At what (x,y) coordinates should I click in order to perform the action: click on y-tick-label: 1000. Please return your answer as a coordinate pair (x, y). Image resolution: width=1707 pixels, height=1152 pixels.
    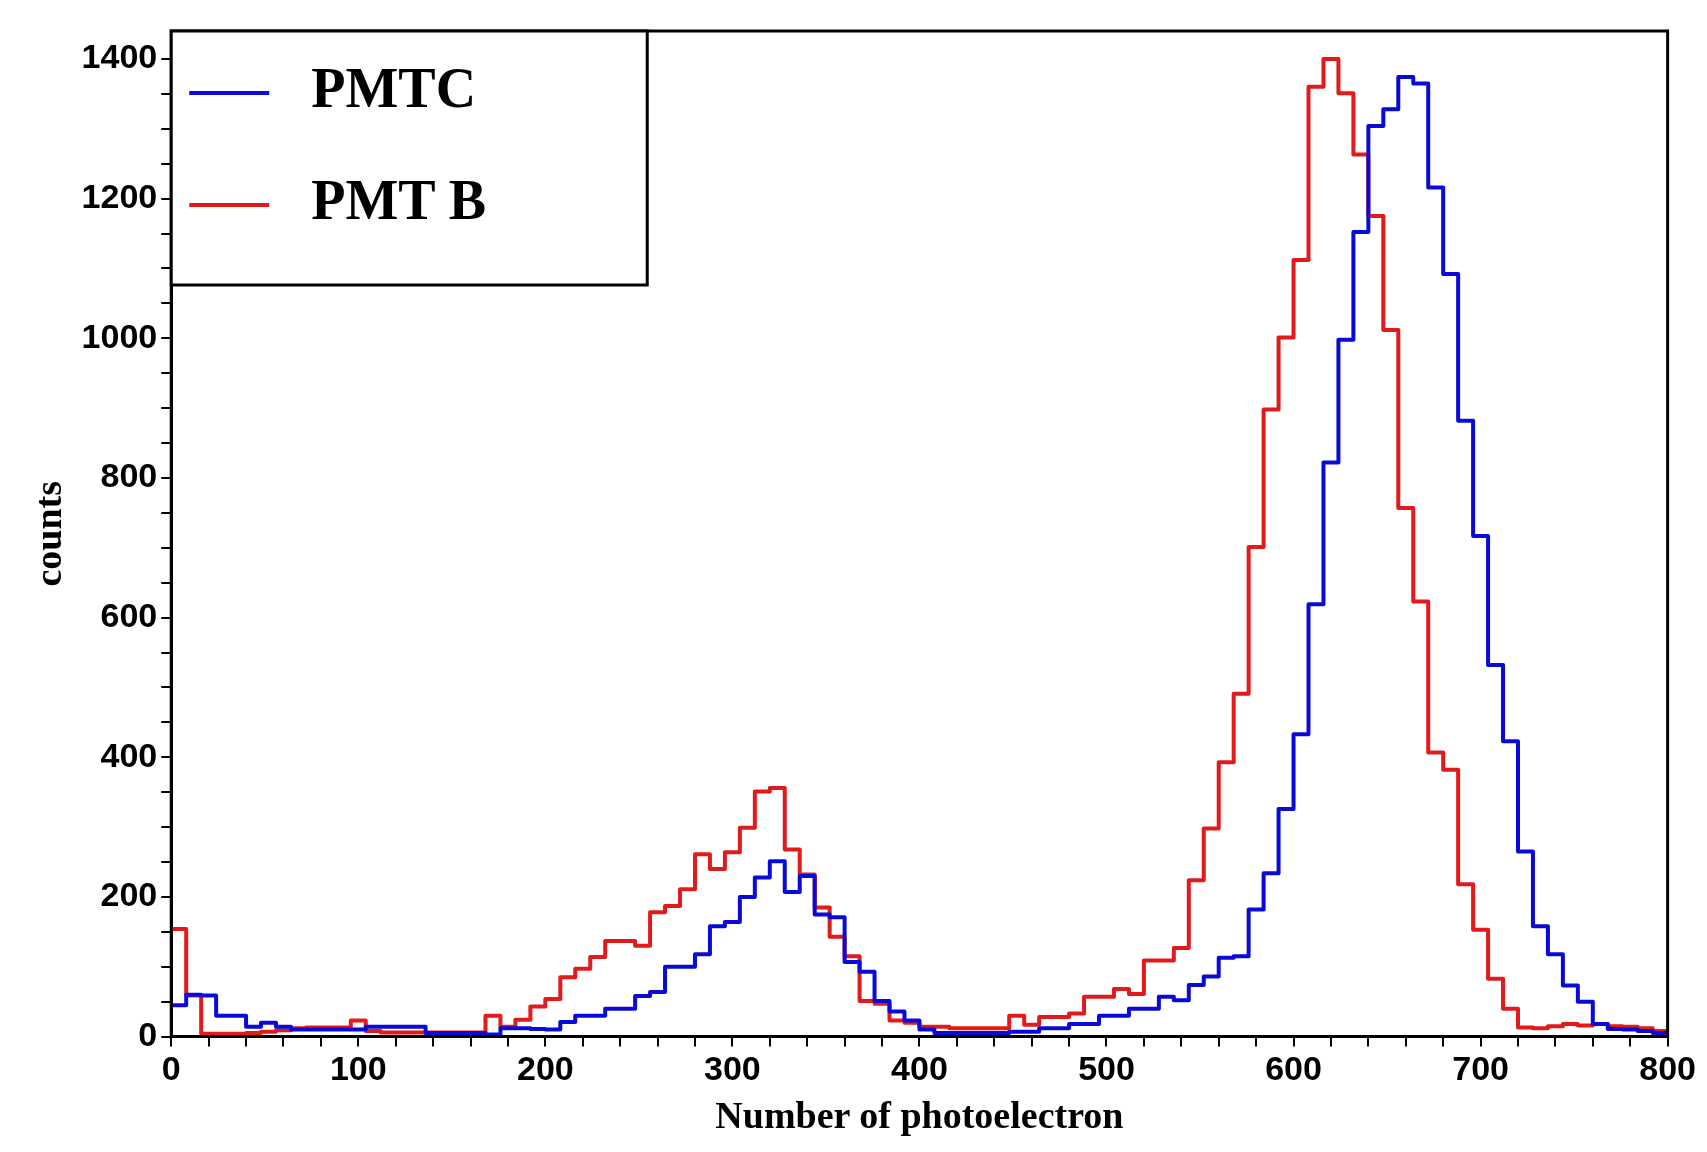
    Looking at the image, I should click on (119, 335).